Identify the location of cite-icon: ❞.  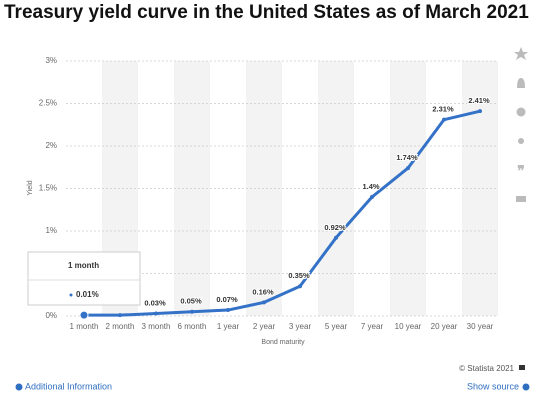
(521, 171).